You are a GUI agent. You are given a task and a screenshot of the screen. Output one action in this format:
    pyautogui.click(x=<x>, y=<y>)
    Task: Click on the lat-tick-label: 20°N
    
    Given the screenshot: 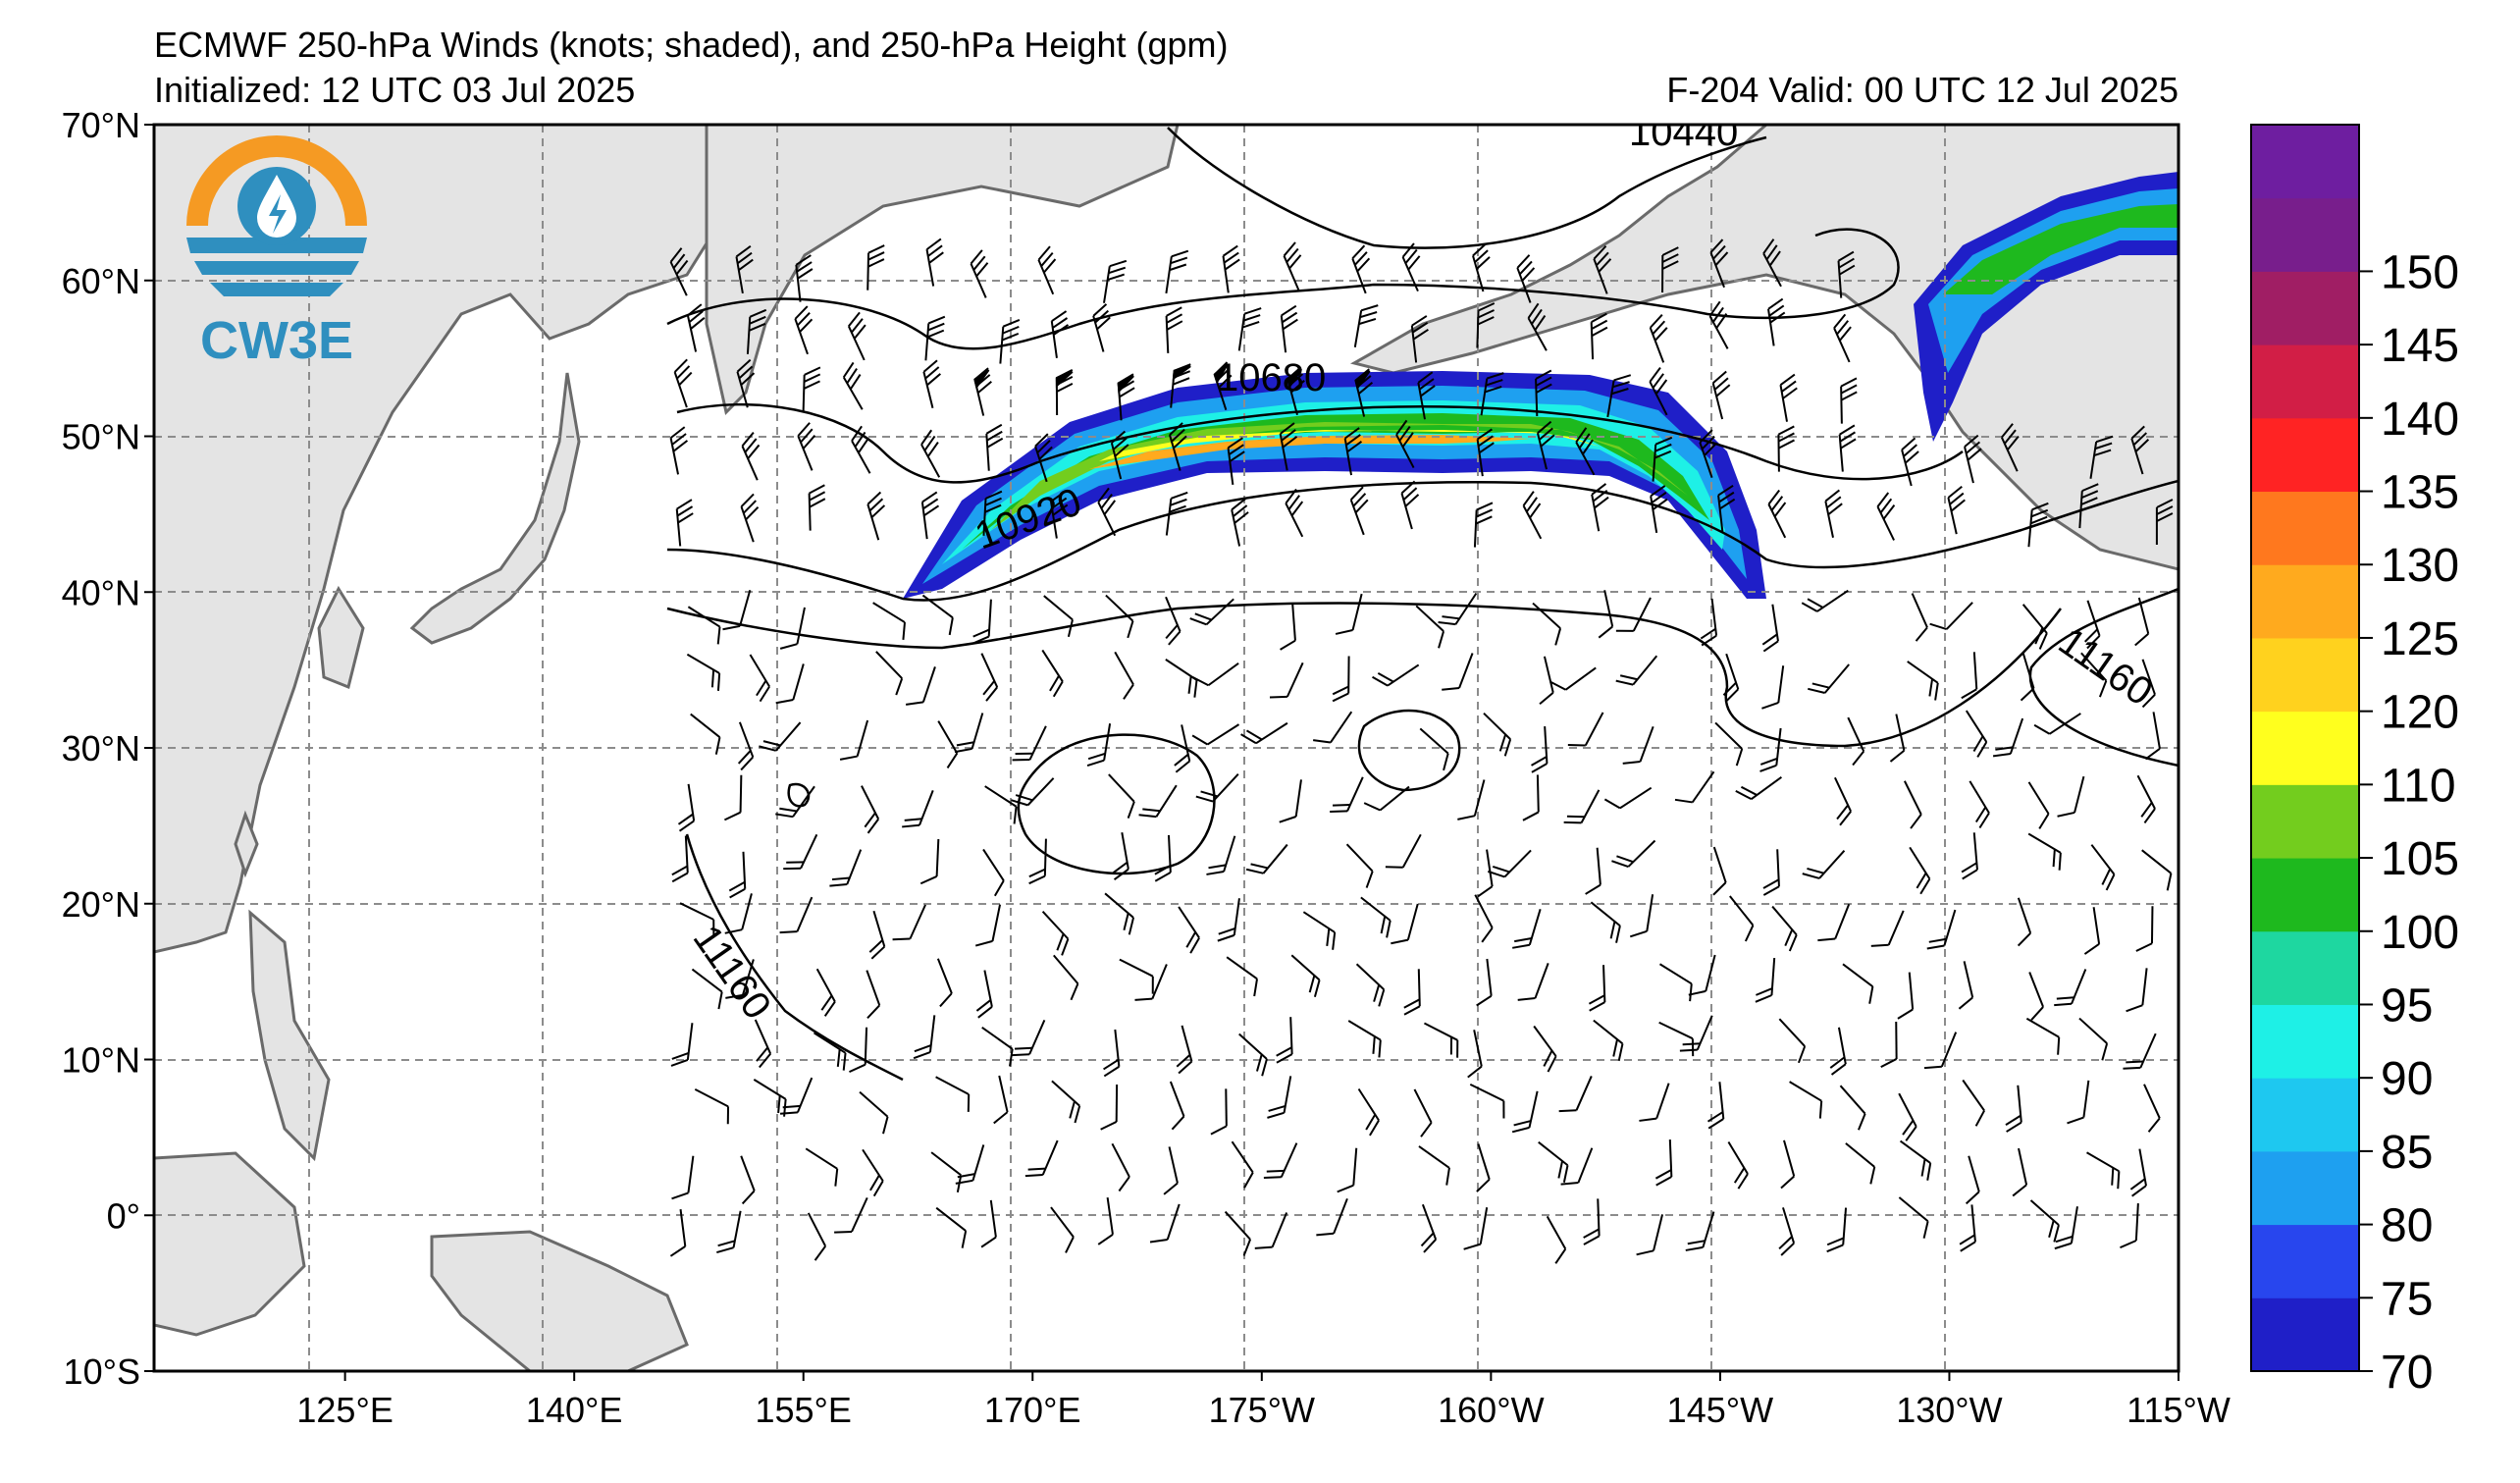 What is the action you would take?
    pyautogui.click(x=101, y=905)
    